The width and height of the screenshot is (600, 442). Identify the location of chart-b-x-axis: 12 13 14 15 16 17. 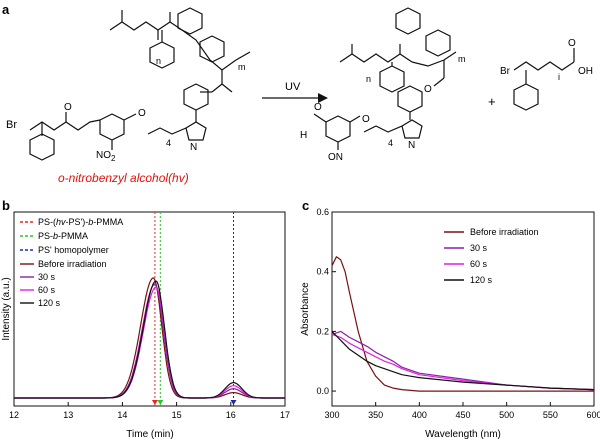
(149, 411).